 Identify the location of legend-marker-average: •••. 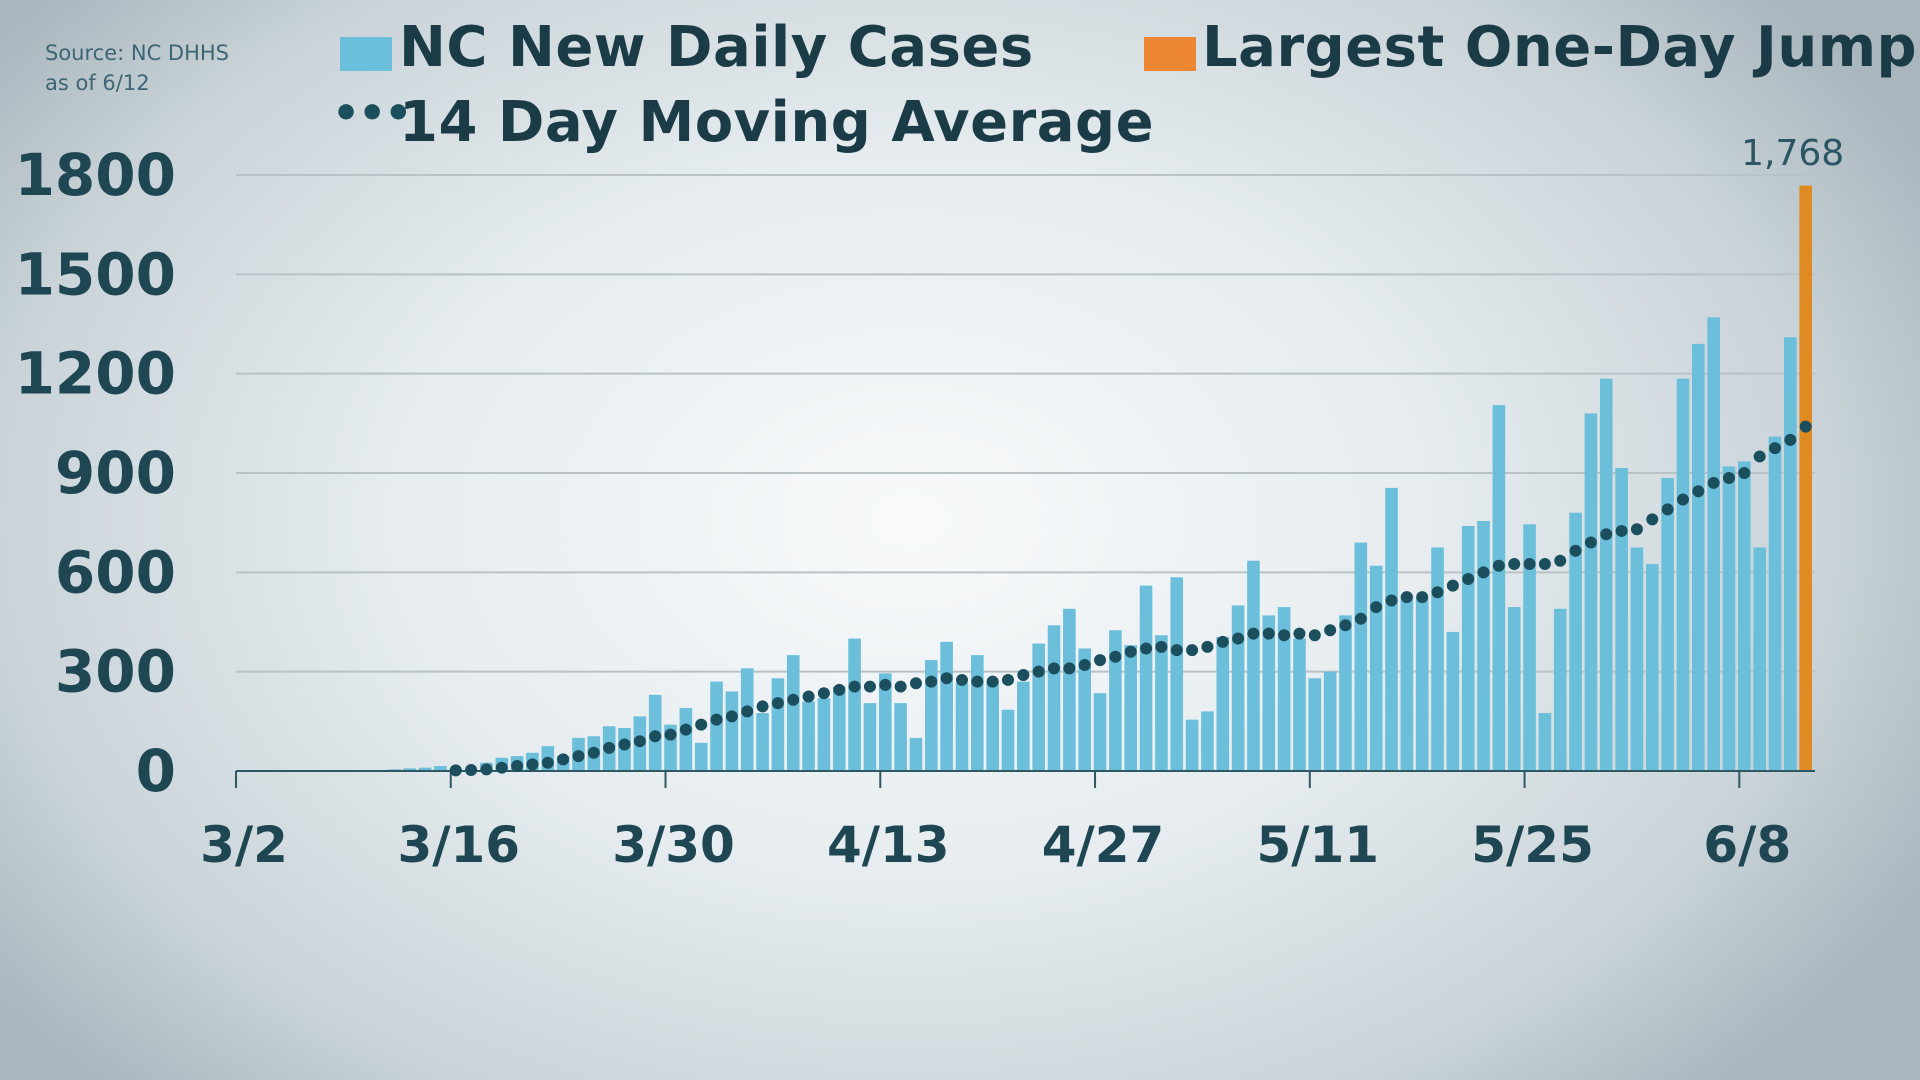
(372, 113).